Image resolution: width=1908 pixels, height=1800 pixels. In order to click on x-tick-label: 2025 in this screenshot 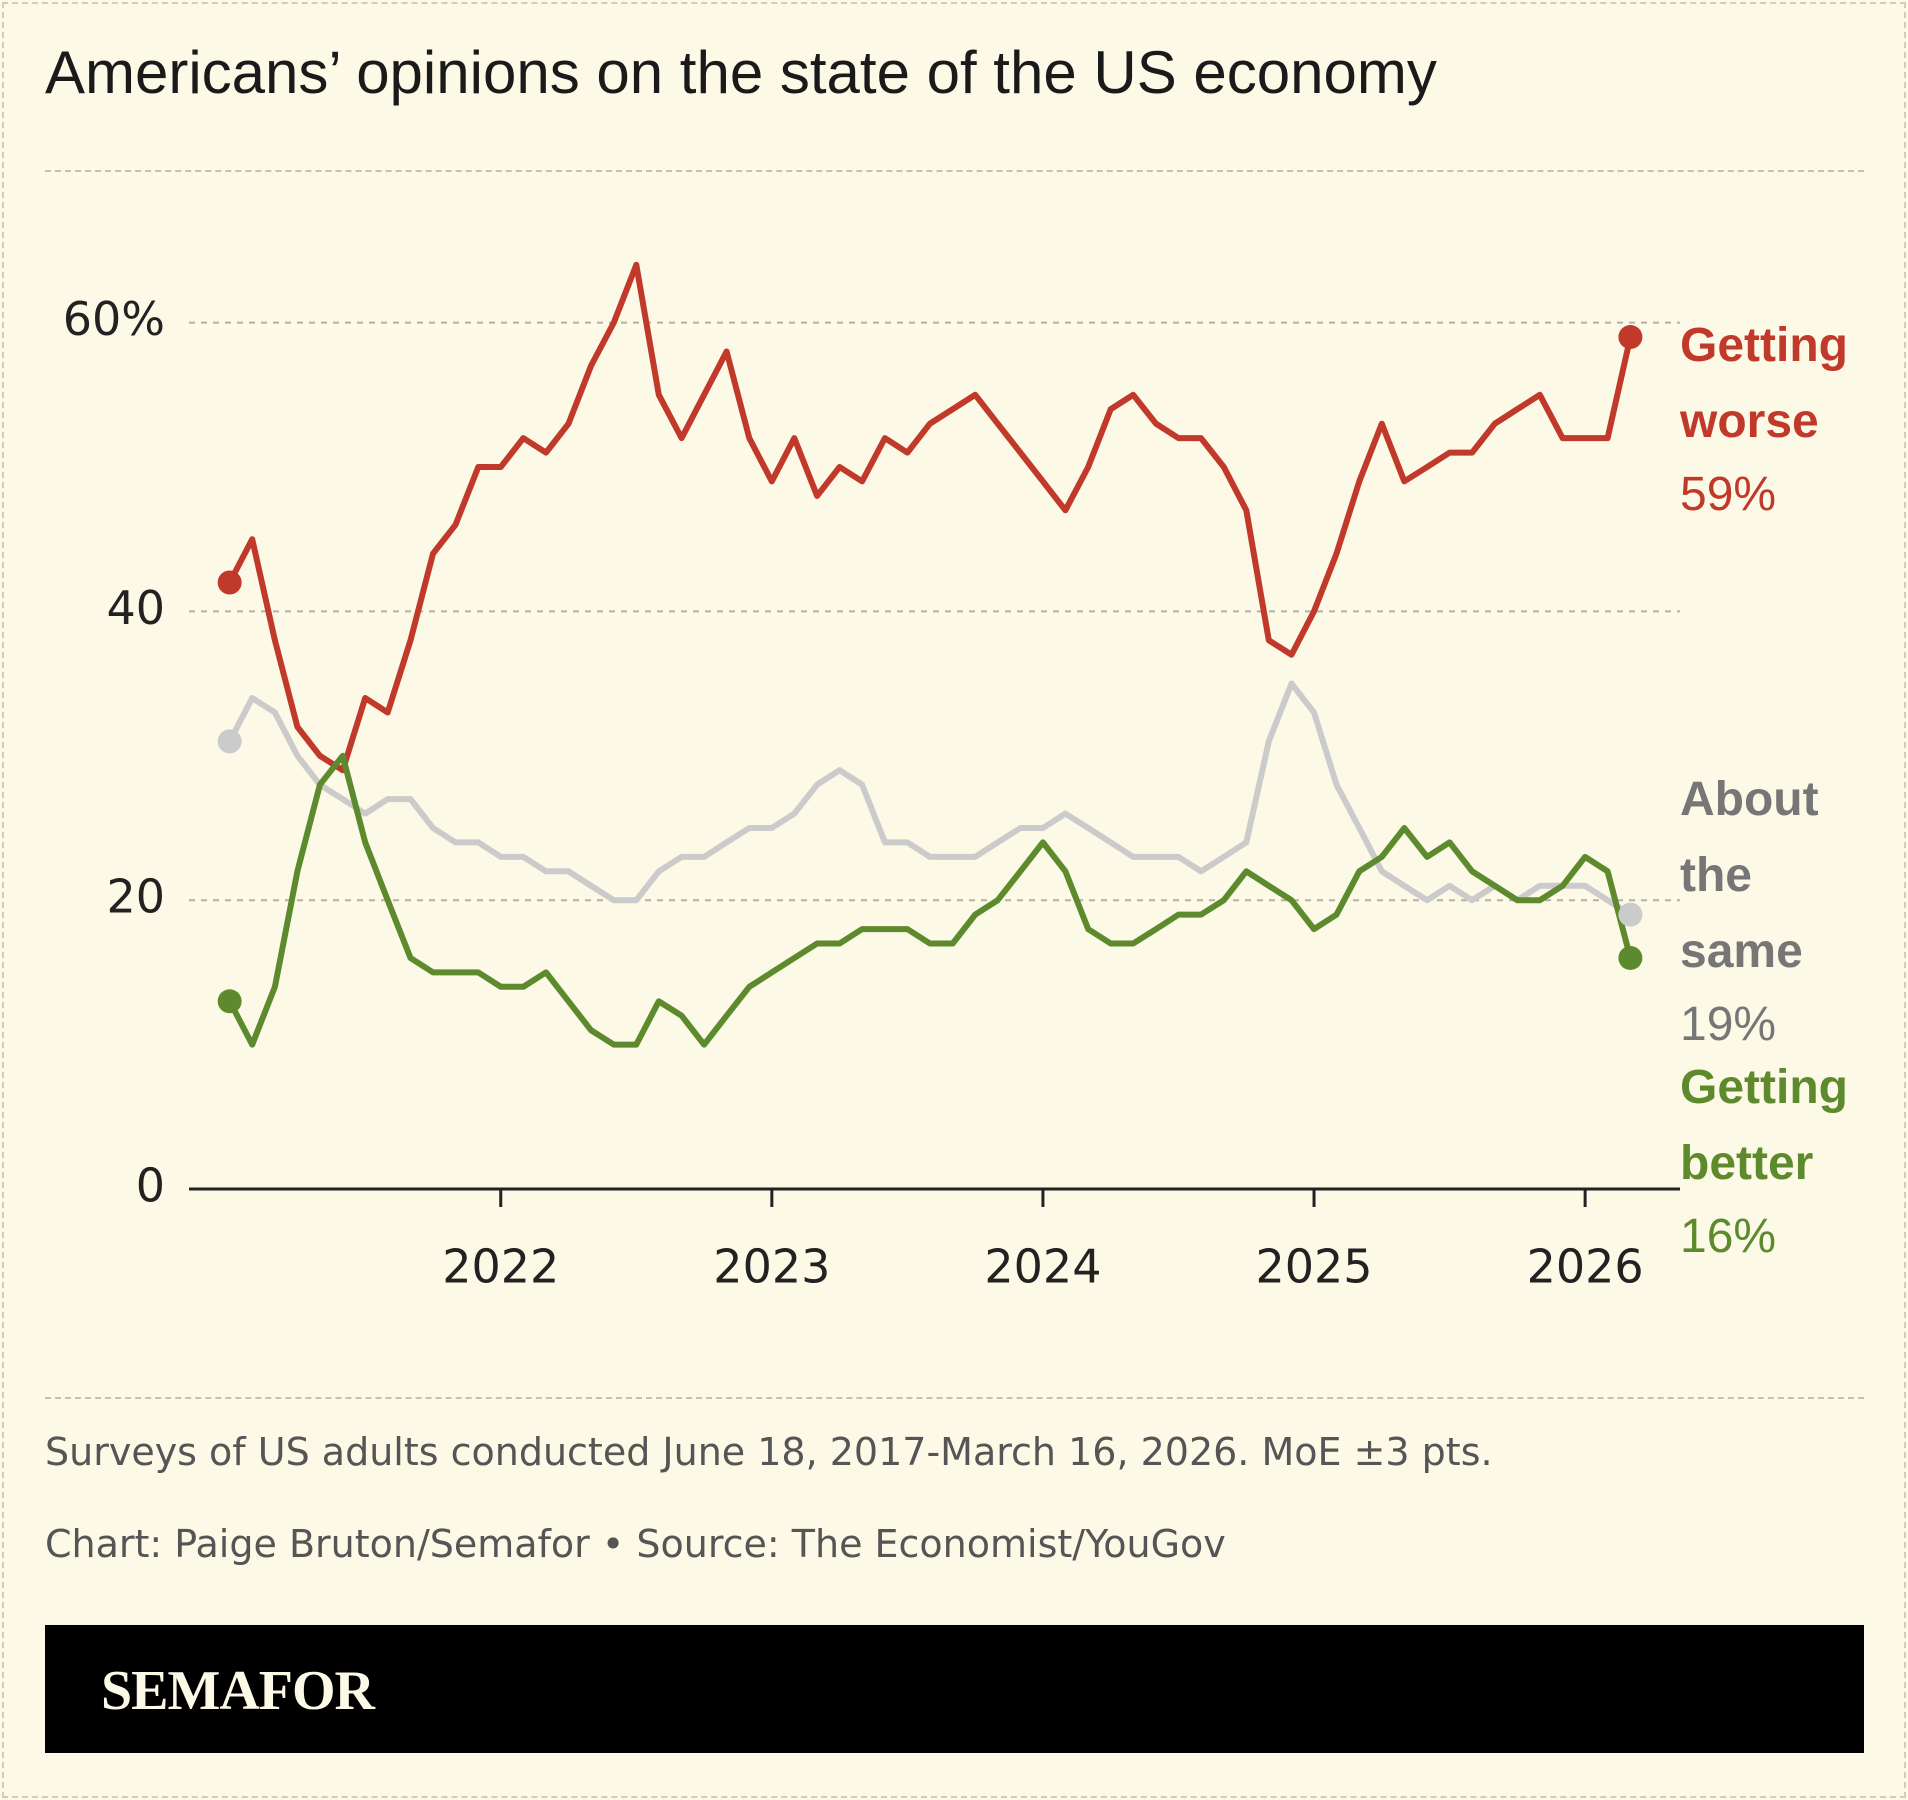, I will do `click(1313, 1267)`.